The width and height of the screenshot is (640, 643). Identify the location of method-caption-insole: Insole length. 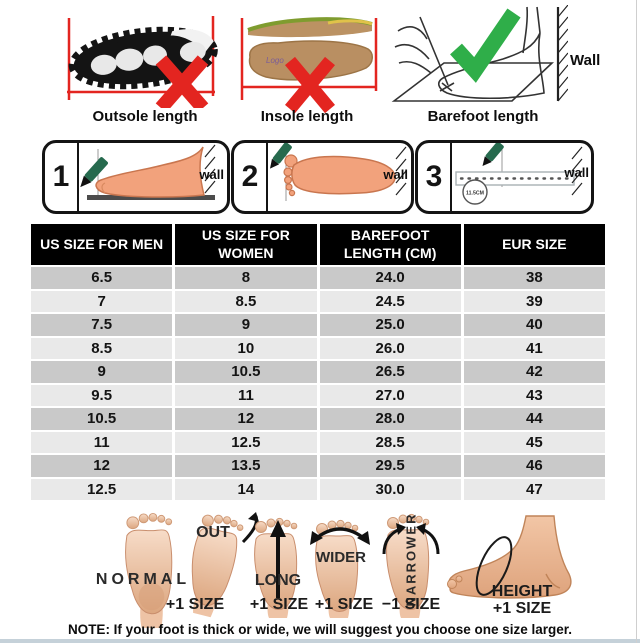
(307, 116).